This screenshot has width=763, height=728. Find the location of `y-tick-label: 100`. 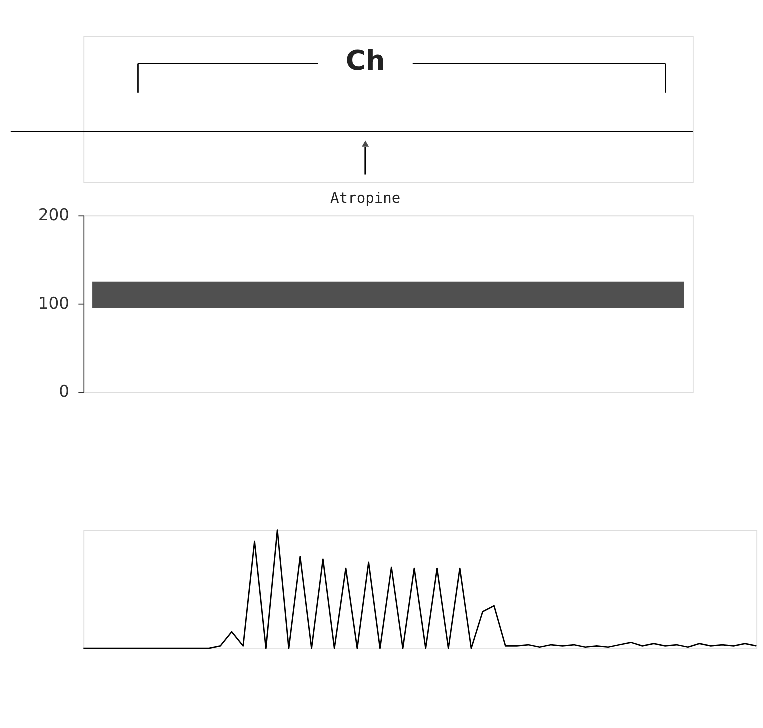

y-tick-label: 100 is located at coordinates (54, 303).